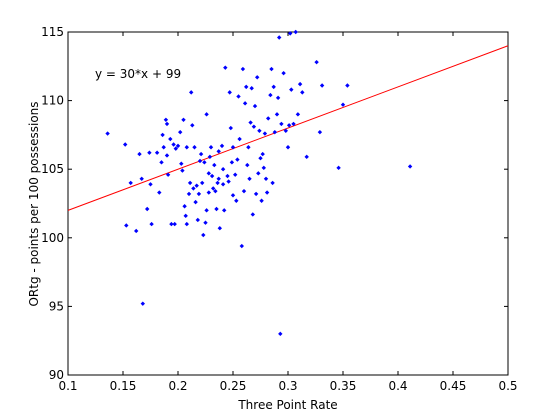  Describe the element at coordinates (56, 375) in the screenshot. I see `y-tick-label: 90` at that location.